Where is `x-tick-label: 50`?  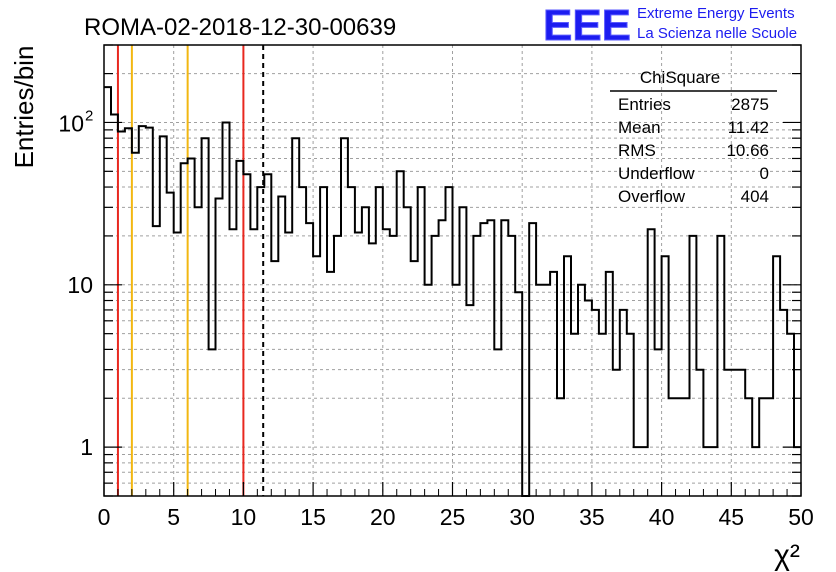
x-tick-label: 50 is located at coordinates (801, 517).